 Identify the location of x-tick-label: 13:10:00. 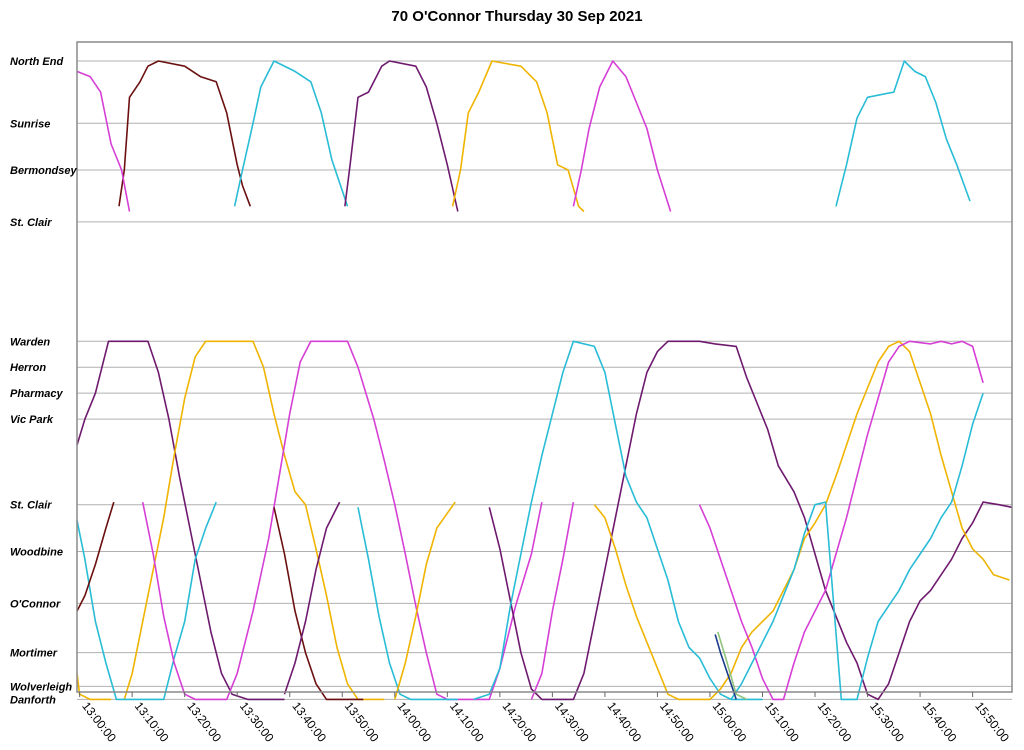
(152, 722).